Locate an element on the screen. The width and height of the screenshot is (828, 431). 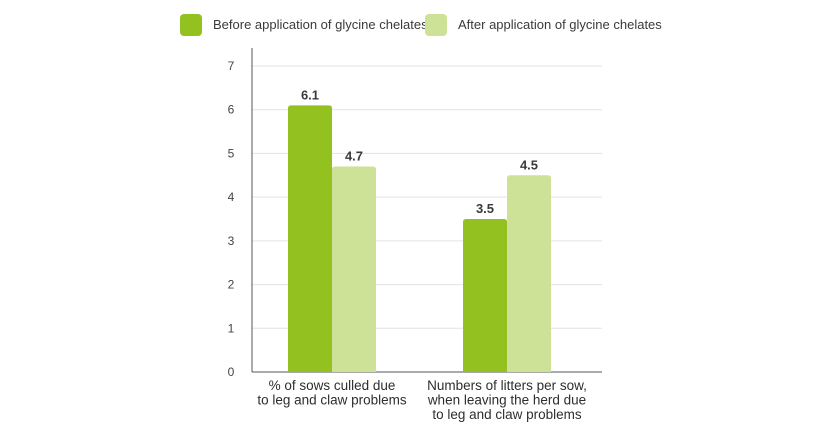
category-label: when leaving the herd due is located at coordinates (506, 400).